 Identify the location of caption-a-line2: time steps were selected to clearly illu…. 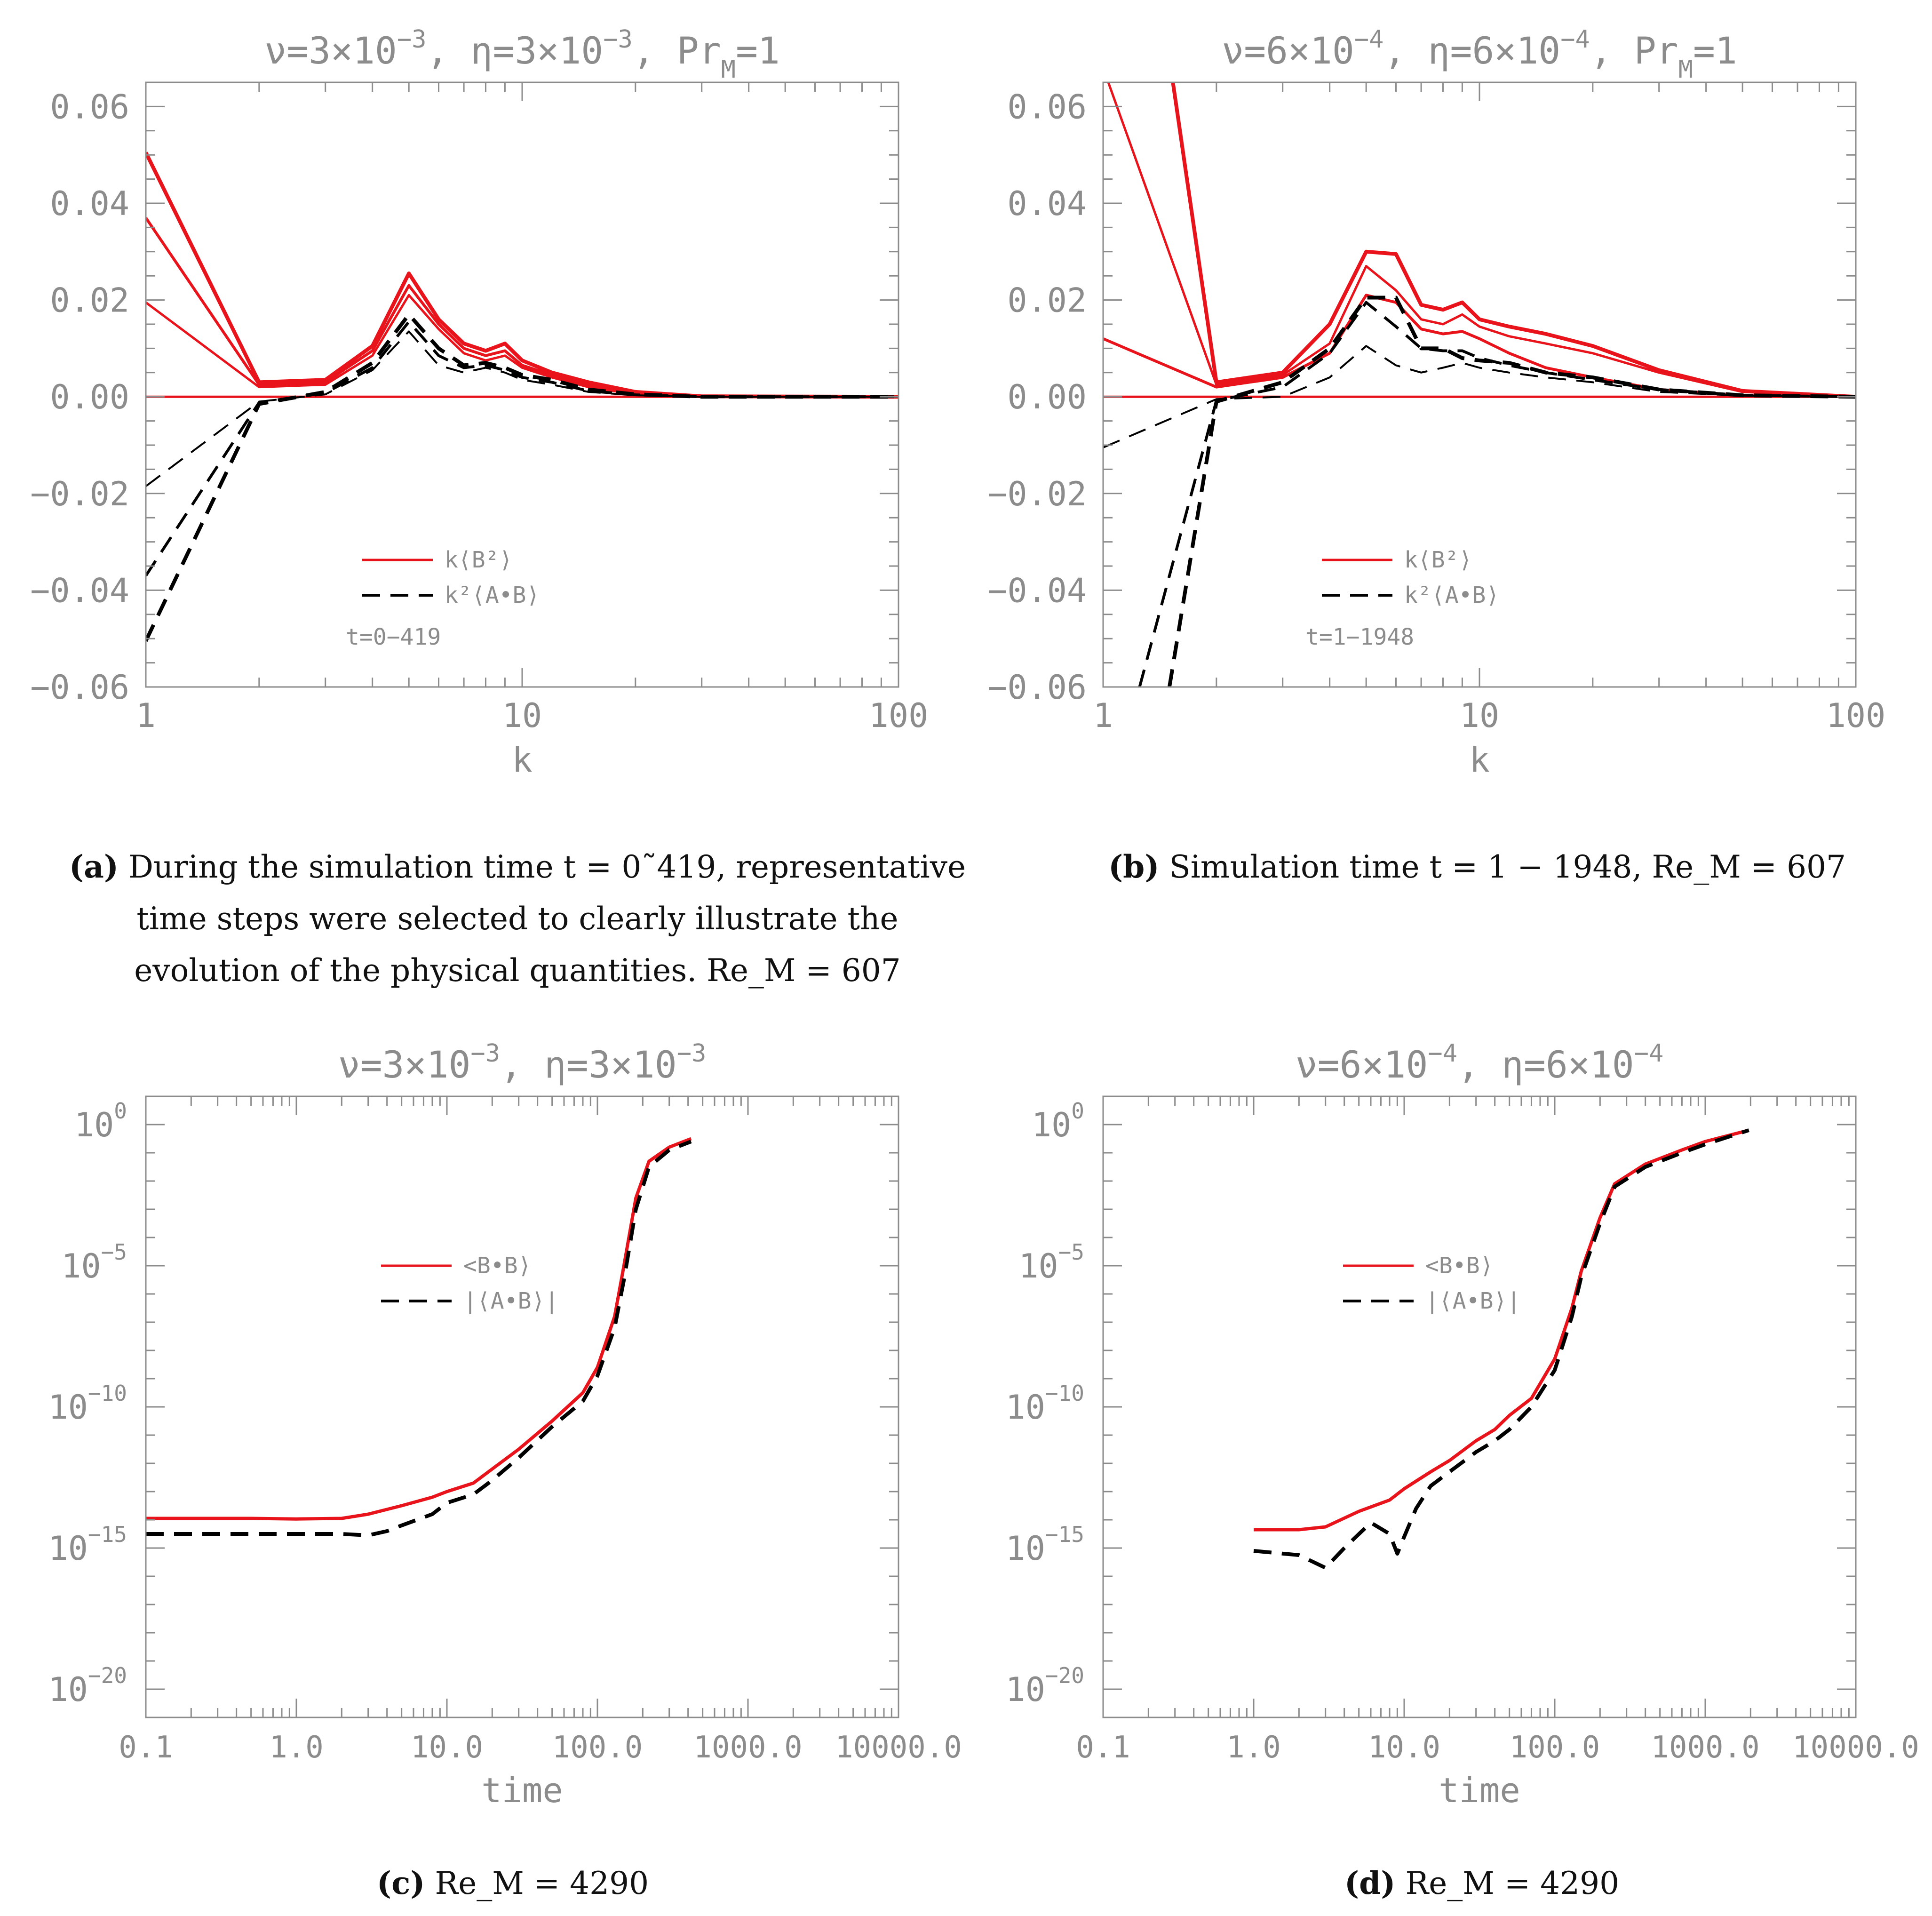
(517, 919).